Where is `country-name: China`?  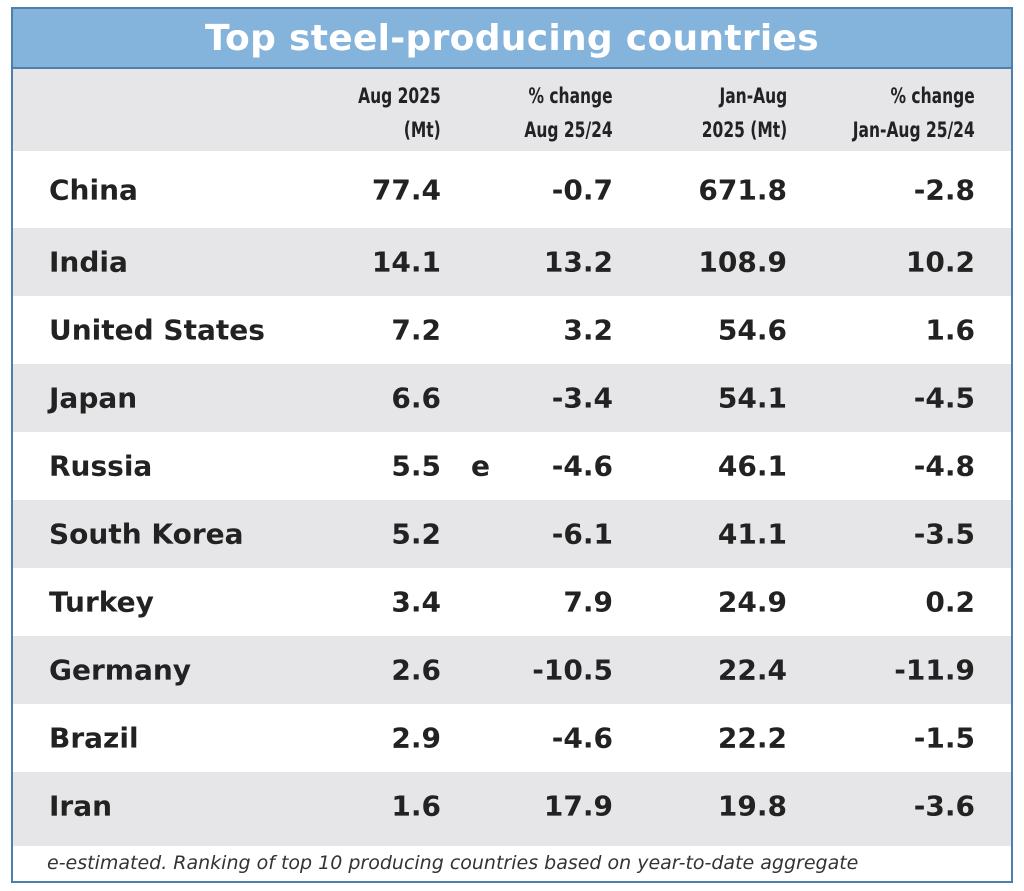
country-name: China is located at coordinates (93, 189).